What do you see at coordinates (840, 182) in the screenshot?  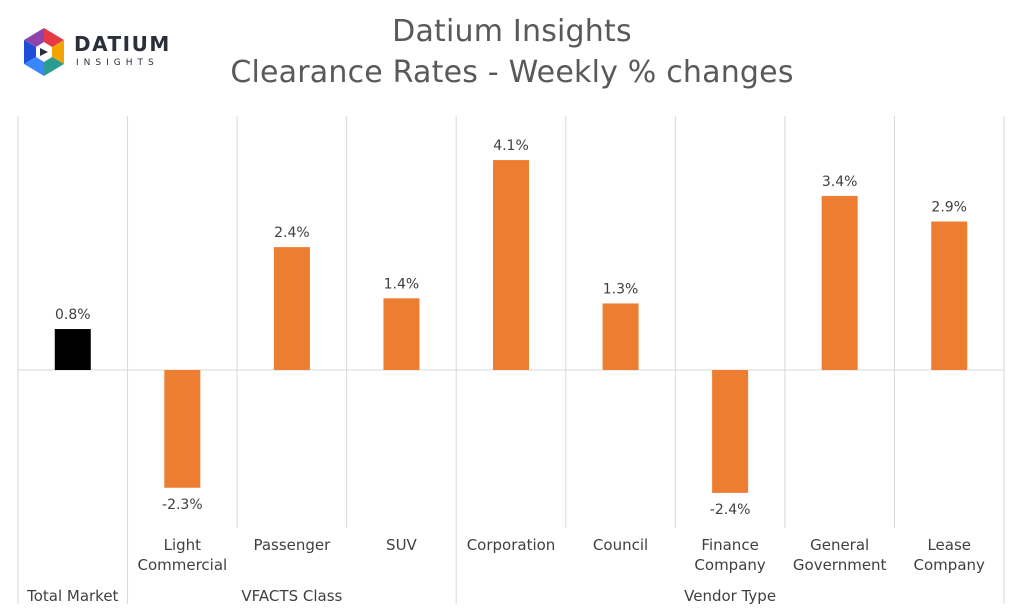 I see `data-label: 3.4%` at bounding box center [840, 182].